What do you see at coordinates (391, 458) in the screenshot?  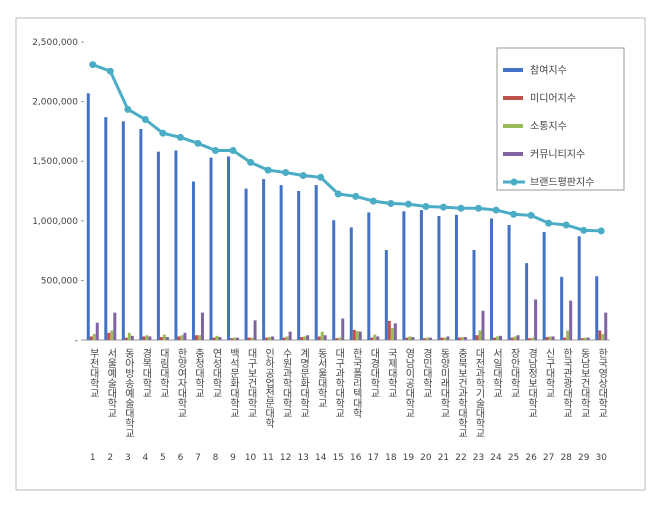 I see `rank-label: 18` at bounding box center [391, 458].